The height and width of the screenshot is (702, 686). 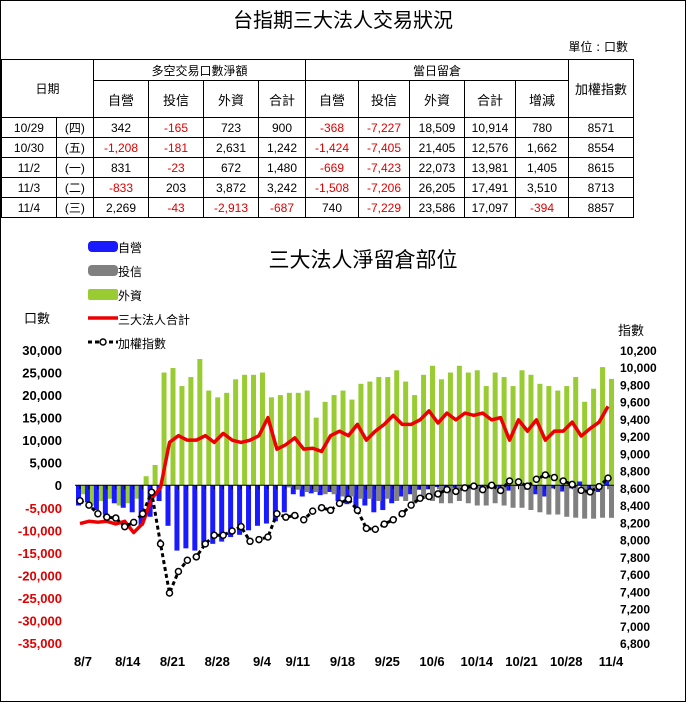 What do you see at coordinates (635, 403) in the screenshot?
I see `y-right-tick-label: 9,600` at bounding box center [635, 403].